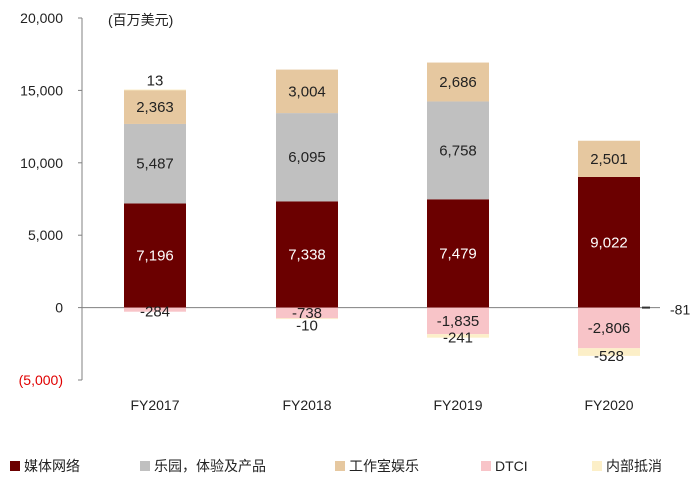 Image resolution: width=700 pixels, height=498 pixels. What do you see at coordinates (155, 81) in the screenshot?
I see `bar-data-label: 13` at bounding box center [155, 81].